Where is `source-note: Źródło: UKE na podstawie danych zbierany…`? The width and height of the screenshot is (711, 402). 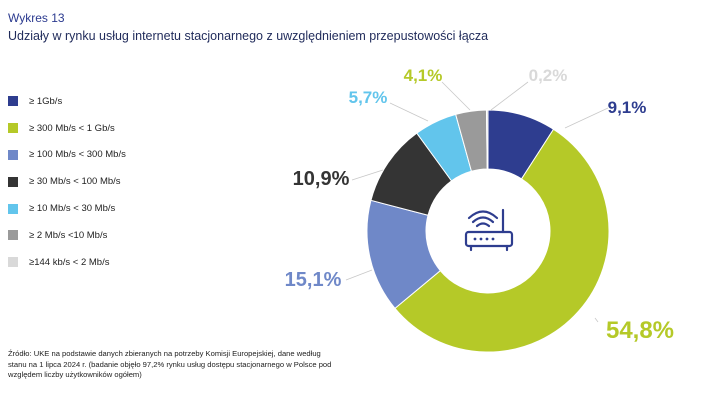
source-note: Źródło: UKE na podstawie danych zbierany… is located at coordinates (170, 364).